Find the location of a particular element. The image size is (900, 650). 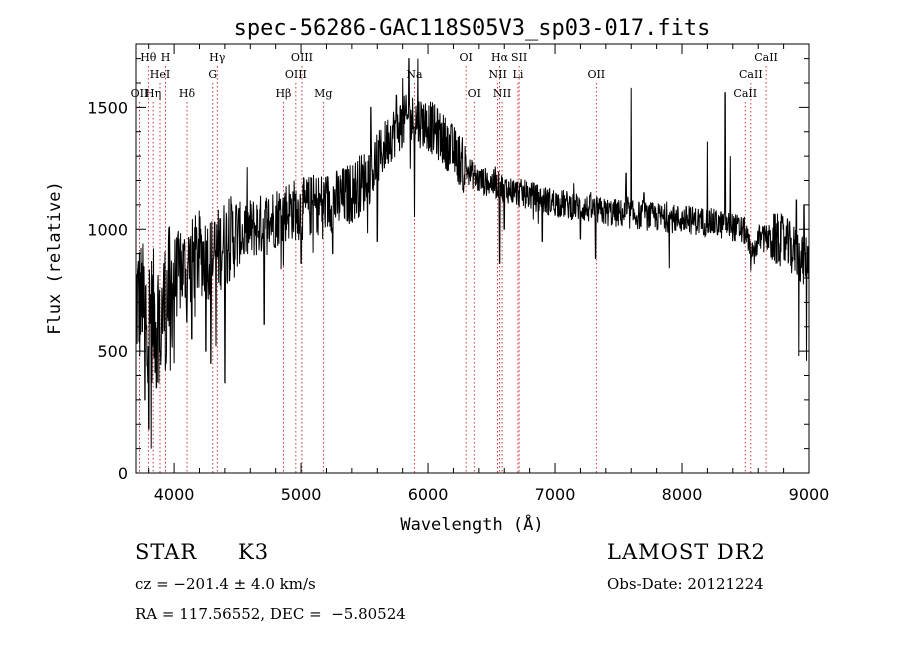

spectral-line-label: G is located at coordinates (212, 74).